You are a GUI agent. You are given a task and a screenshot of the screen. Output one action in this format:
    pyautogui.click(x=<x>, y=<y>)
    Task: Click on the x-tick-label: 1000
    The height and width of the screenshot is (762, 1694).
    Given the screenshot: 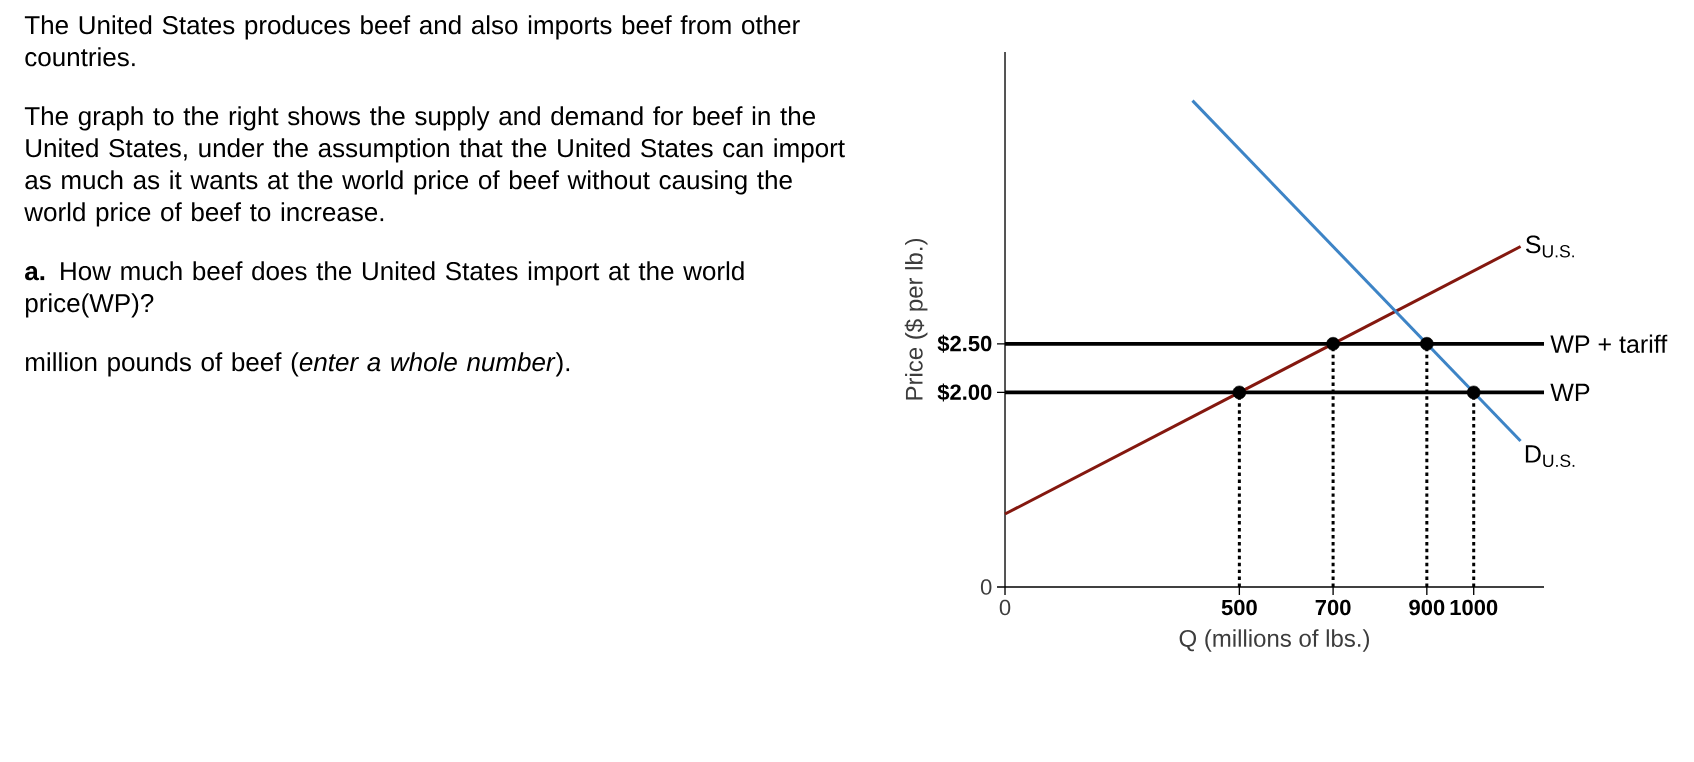 What is the action you would take?
    pyautogui.click(x=1474, y=607)
    